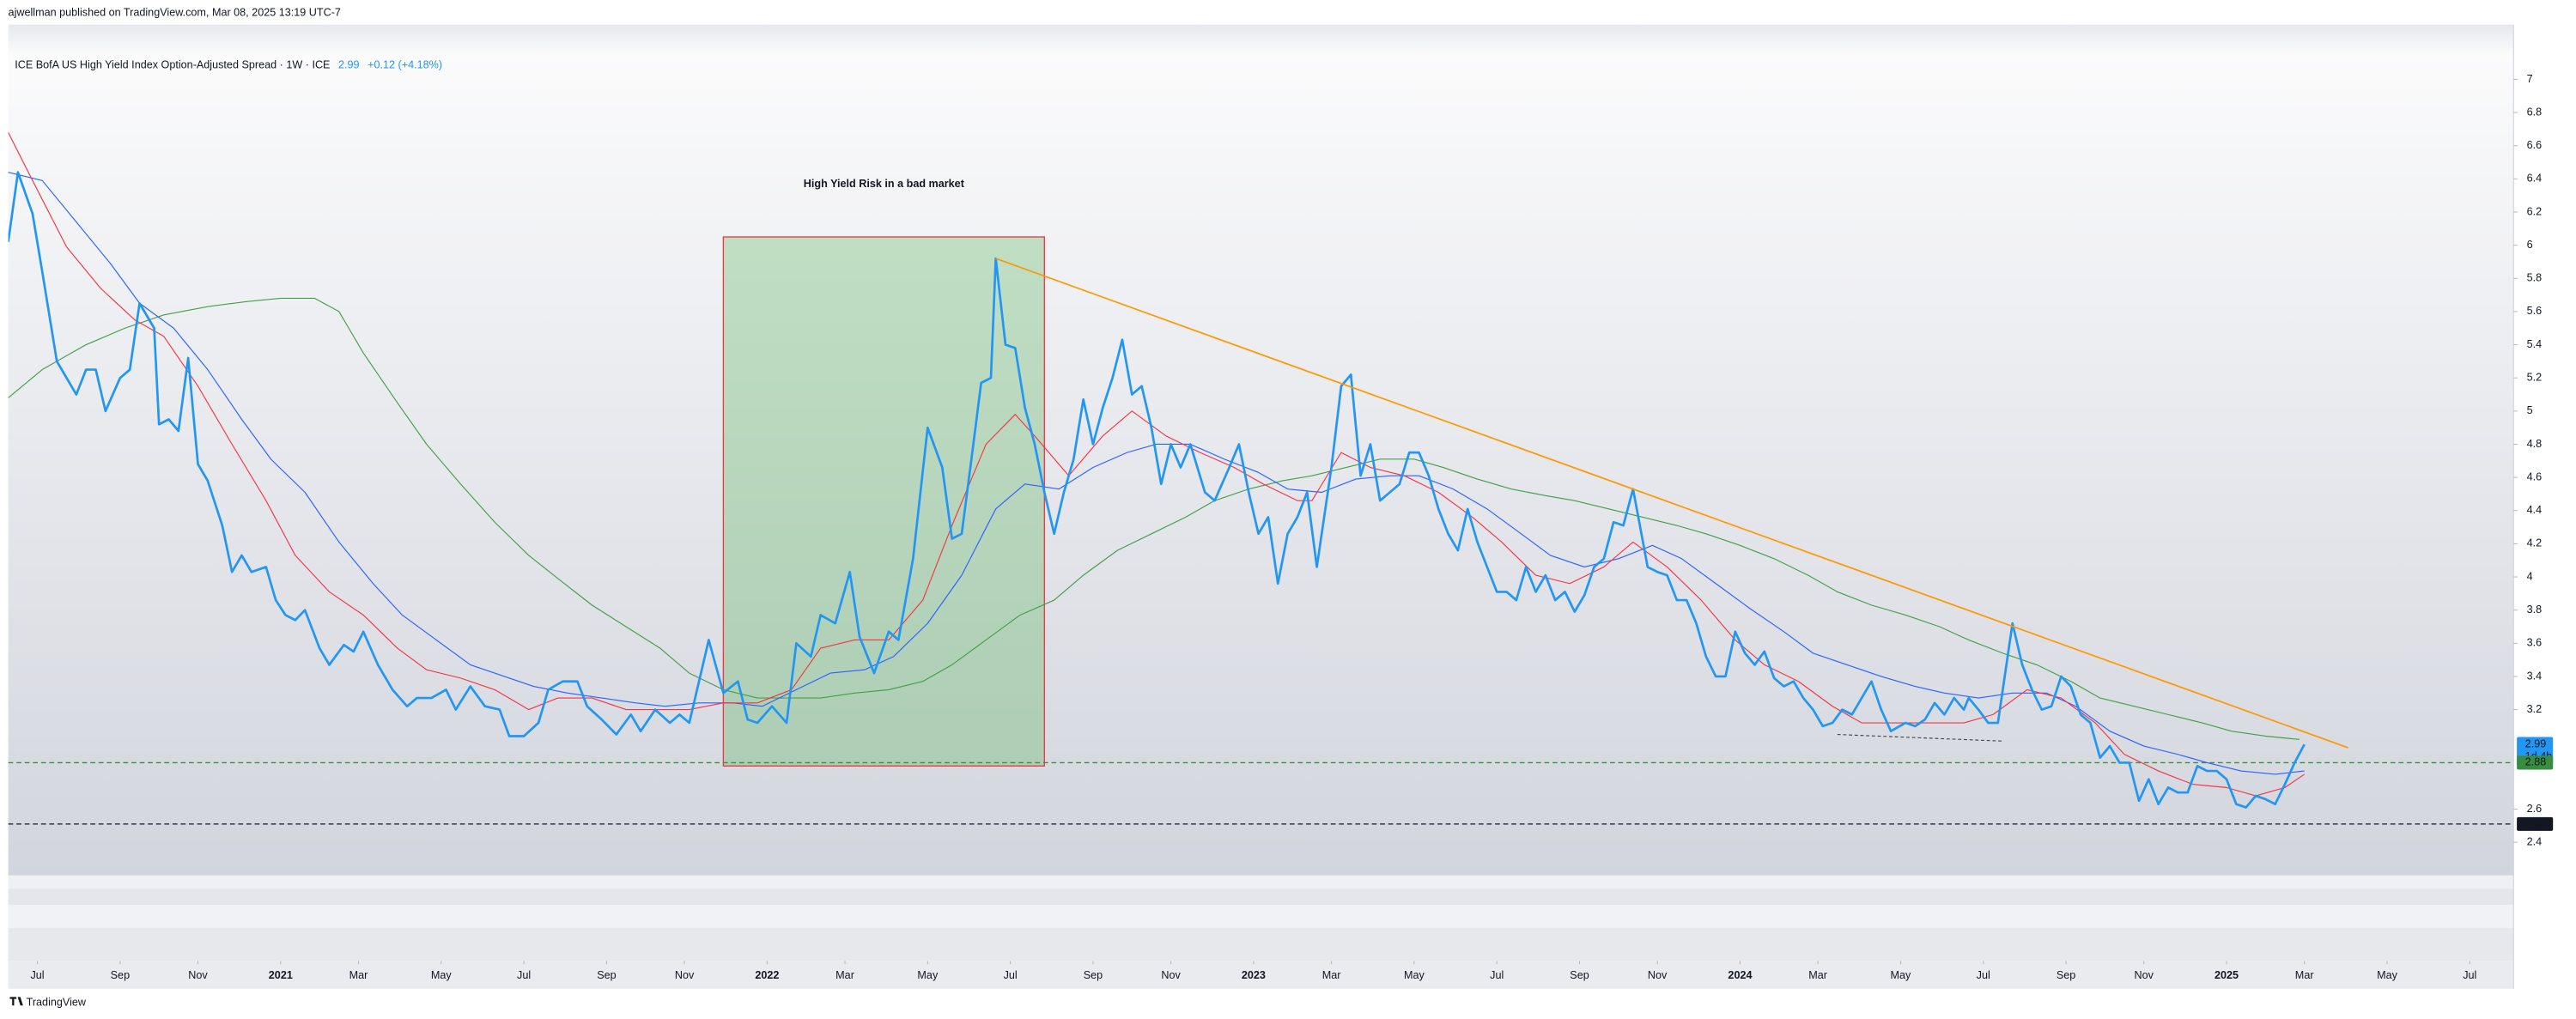 This screenshot has height=1019, width=2576. What do you see at coordinates (2535, 841) in the screenshot?
I see `y-tick-label: 2.4` at bounding box center [2535, 841].